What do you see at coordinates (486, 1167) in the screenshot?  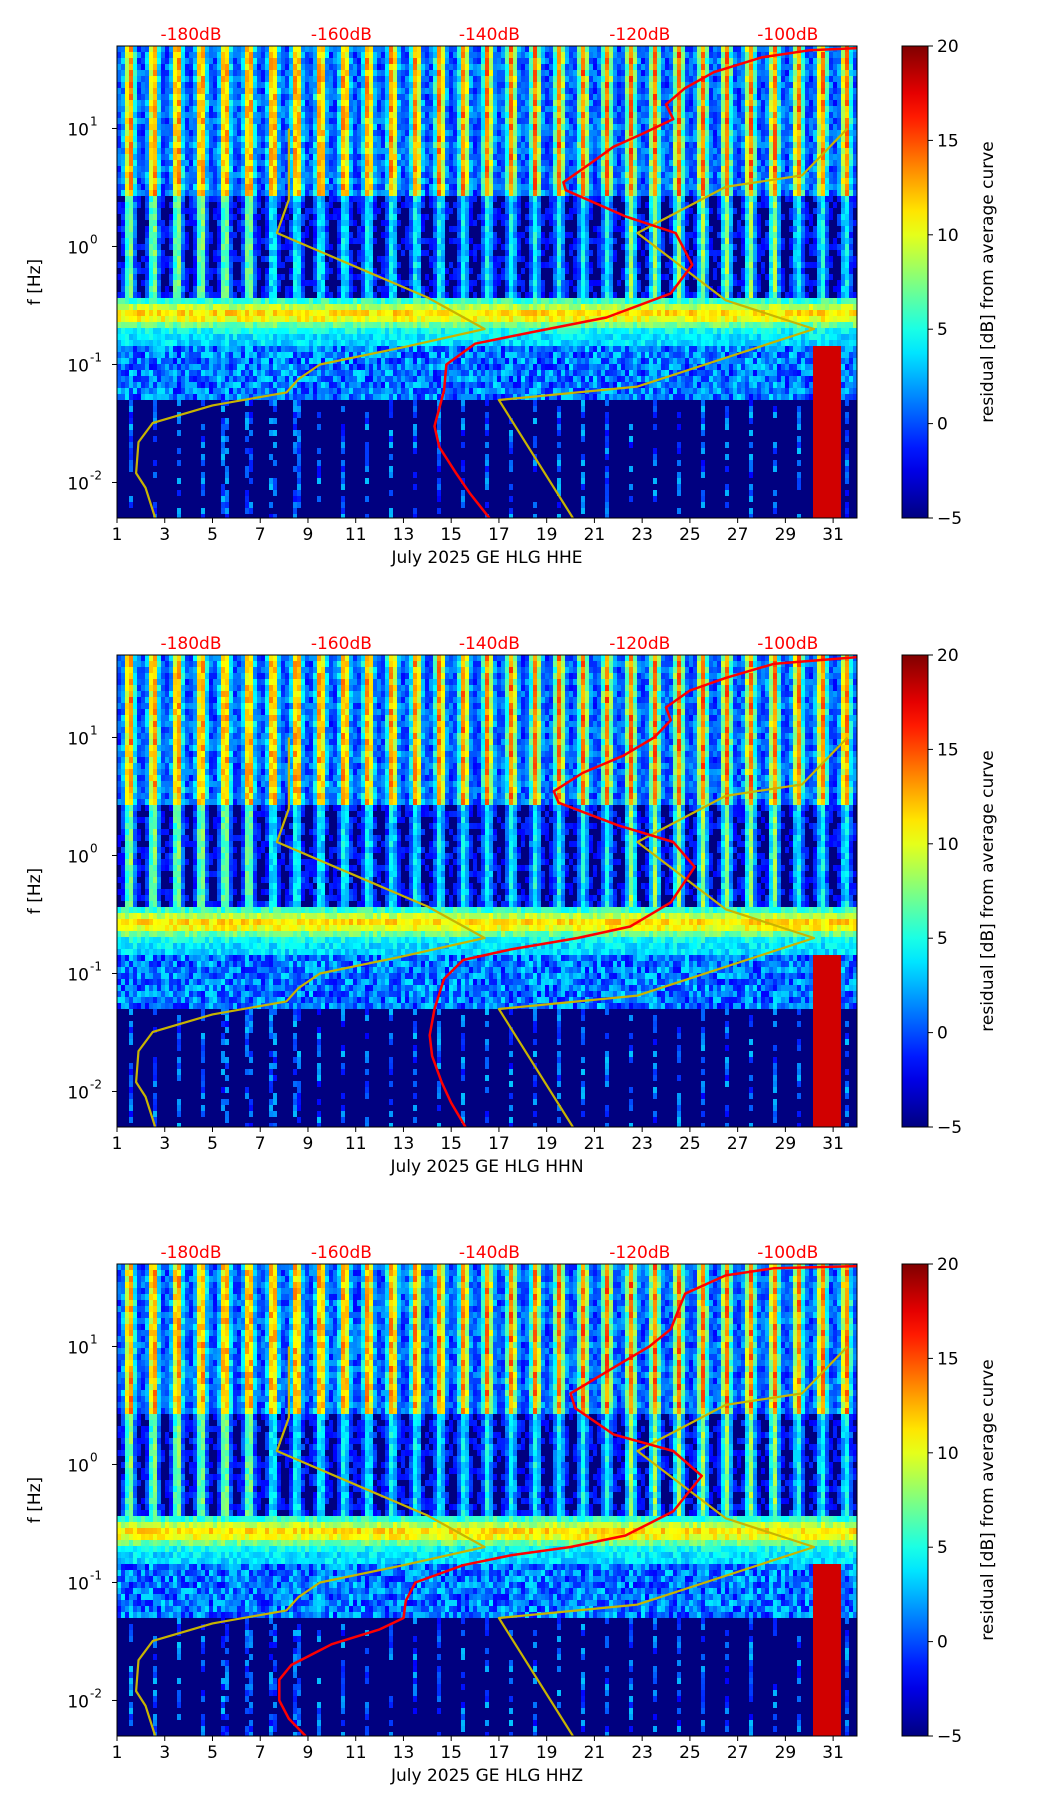 I see `x-axis-label: July 2025 GE HLG HHN` at bounding box center [486, 1167].